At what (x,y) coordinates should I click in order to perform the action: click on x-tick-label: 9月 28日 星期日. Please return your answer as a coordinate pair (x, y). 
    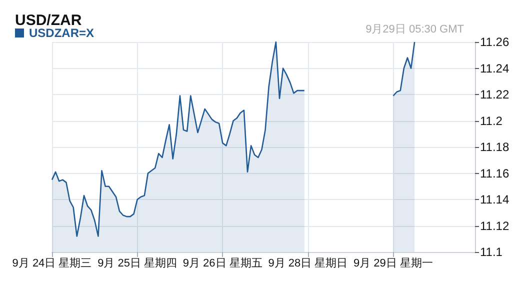
    Looking at the image, I should click on (308, 264).